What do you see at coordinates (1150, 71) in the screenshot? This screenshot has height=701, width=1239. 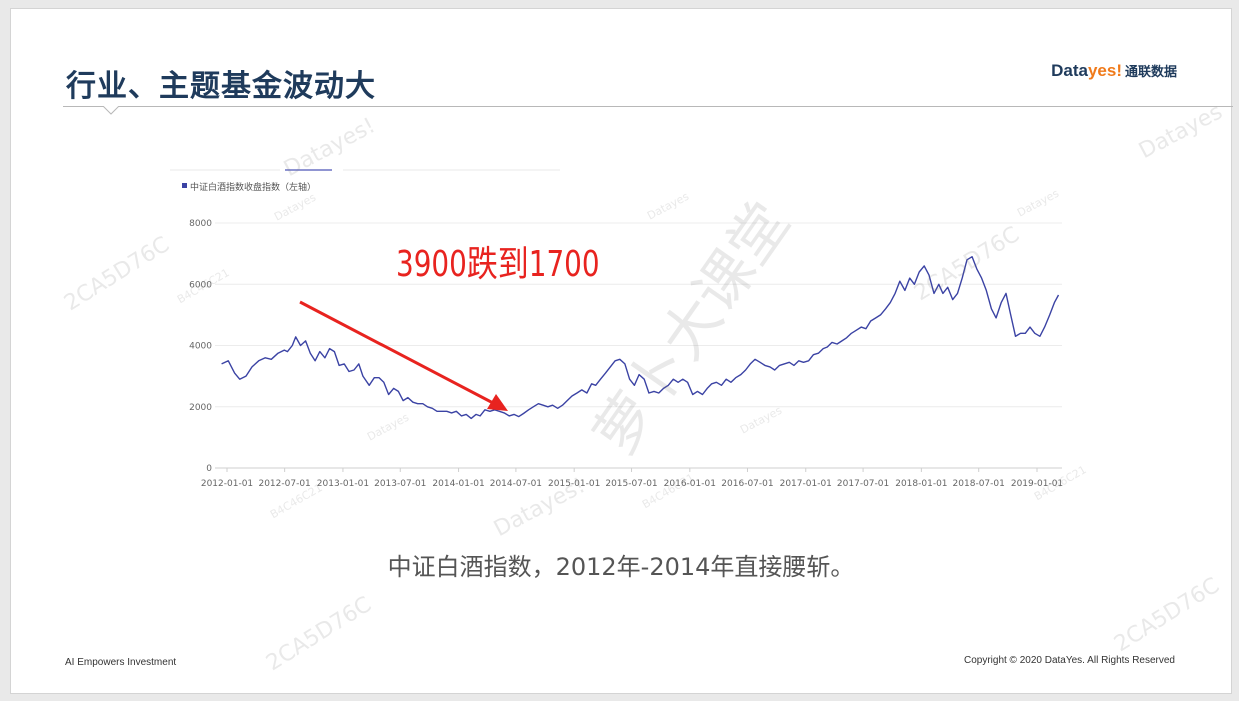 I see `logo-cn-text: 通联数据` at bounding box center [1150, 71].